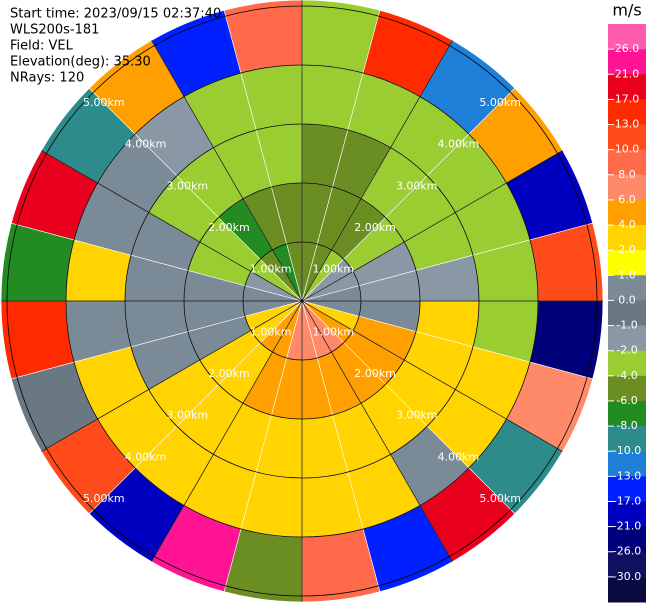 Image resolution: width=647 pixels, height=607 pixels. What do you see at coordinates (627, 576) in the screenshot?
I see `colorbar-label: -30.0` at bounding box center [627, 576].